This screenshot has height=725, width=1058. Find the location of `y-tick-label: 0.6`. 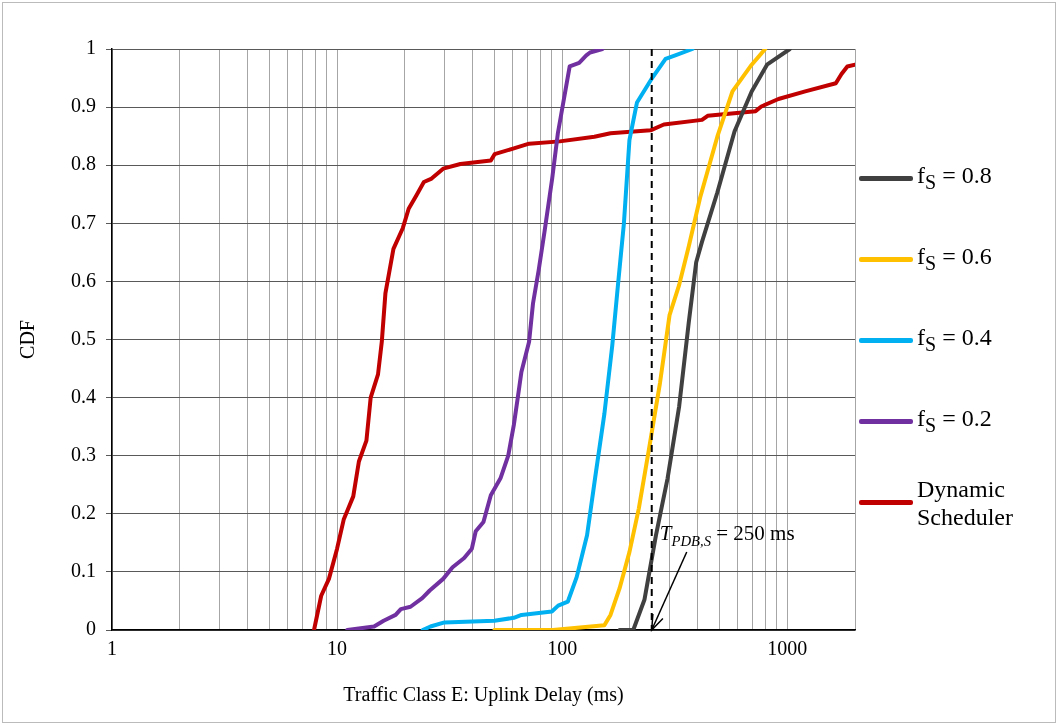

y-tick-label: 0.6 is located at coordinates (83, 279).